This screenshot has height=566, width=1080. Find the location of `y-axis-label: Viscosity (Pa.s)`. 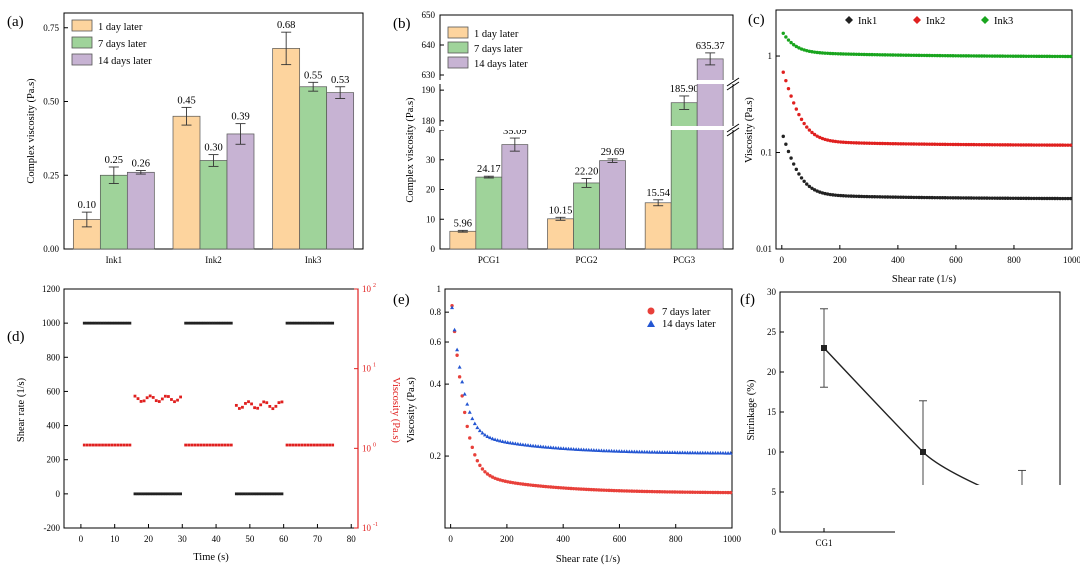

y-axis-label: Viscosity (Pa.s) is located at coordinates (749, 130).